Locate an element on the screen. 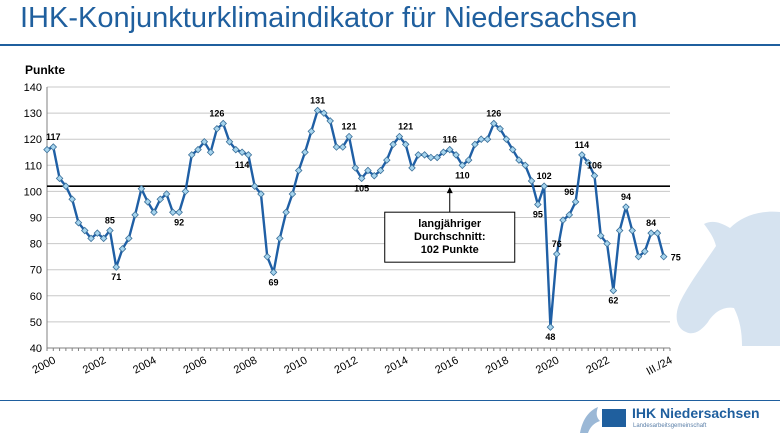  x-tick-label: 2014 is located at coordinates (396, 365).